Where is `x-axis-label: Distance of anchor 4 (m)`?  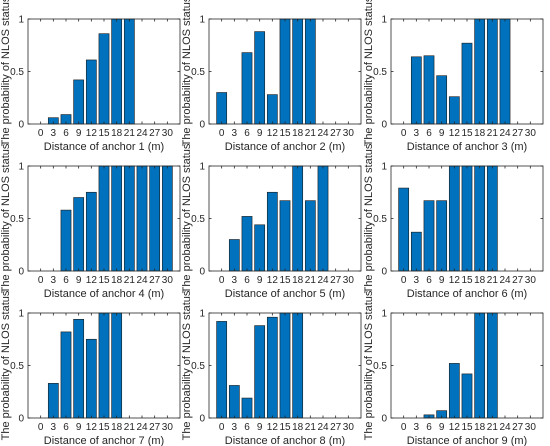
x-axis-label: Distance of anchor 4 (m) is located at coordinates (104, 294).